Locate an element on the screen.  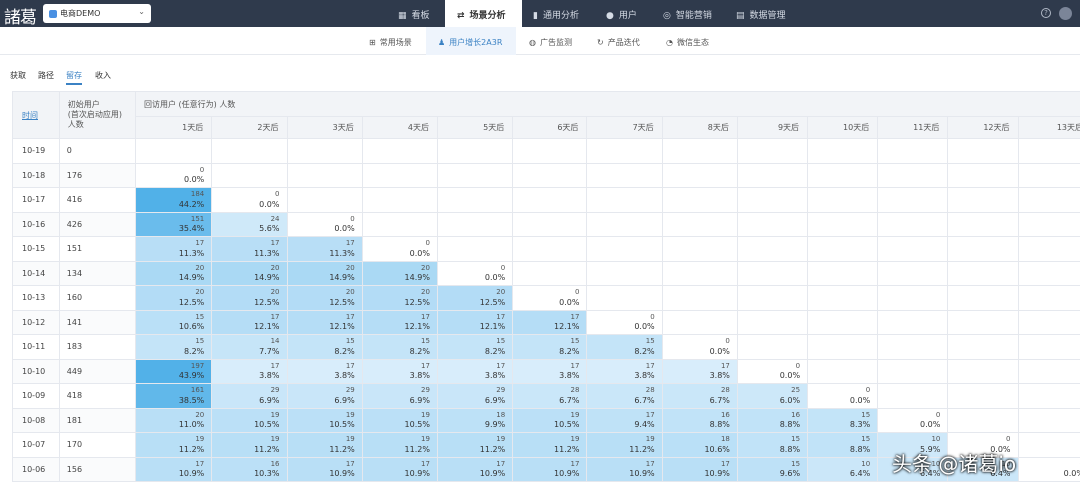
nav-general-analysis: ▮ 通用分析 is located at coordinates (556, 13).